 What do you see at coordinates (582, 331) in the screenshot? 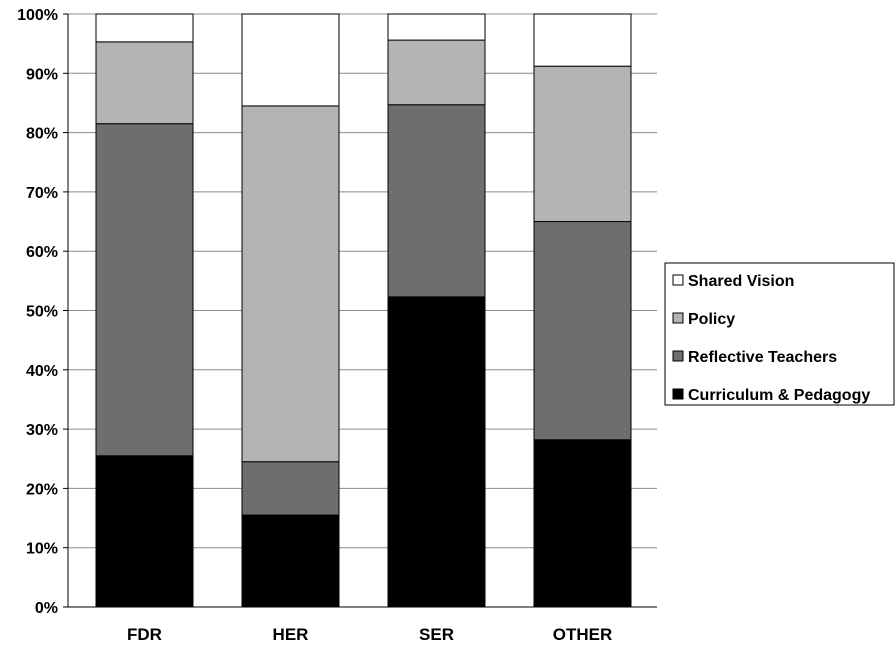
I see `bar-segment-other-reflective-teachers` at bounding box center [582, 331].